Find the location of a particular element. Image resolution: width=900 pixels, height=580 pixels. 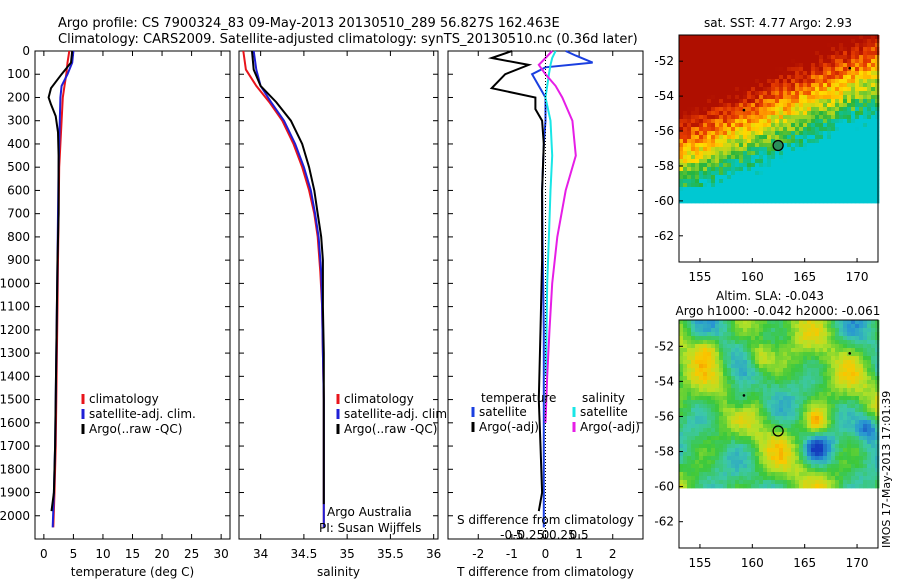

sla-map-subtitle: Argo h1000: -0.042 h2000: -0.061 is located at coordinates (778, 311).